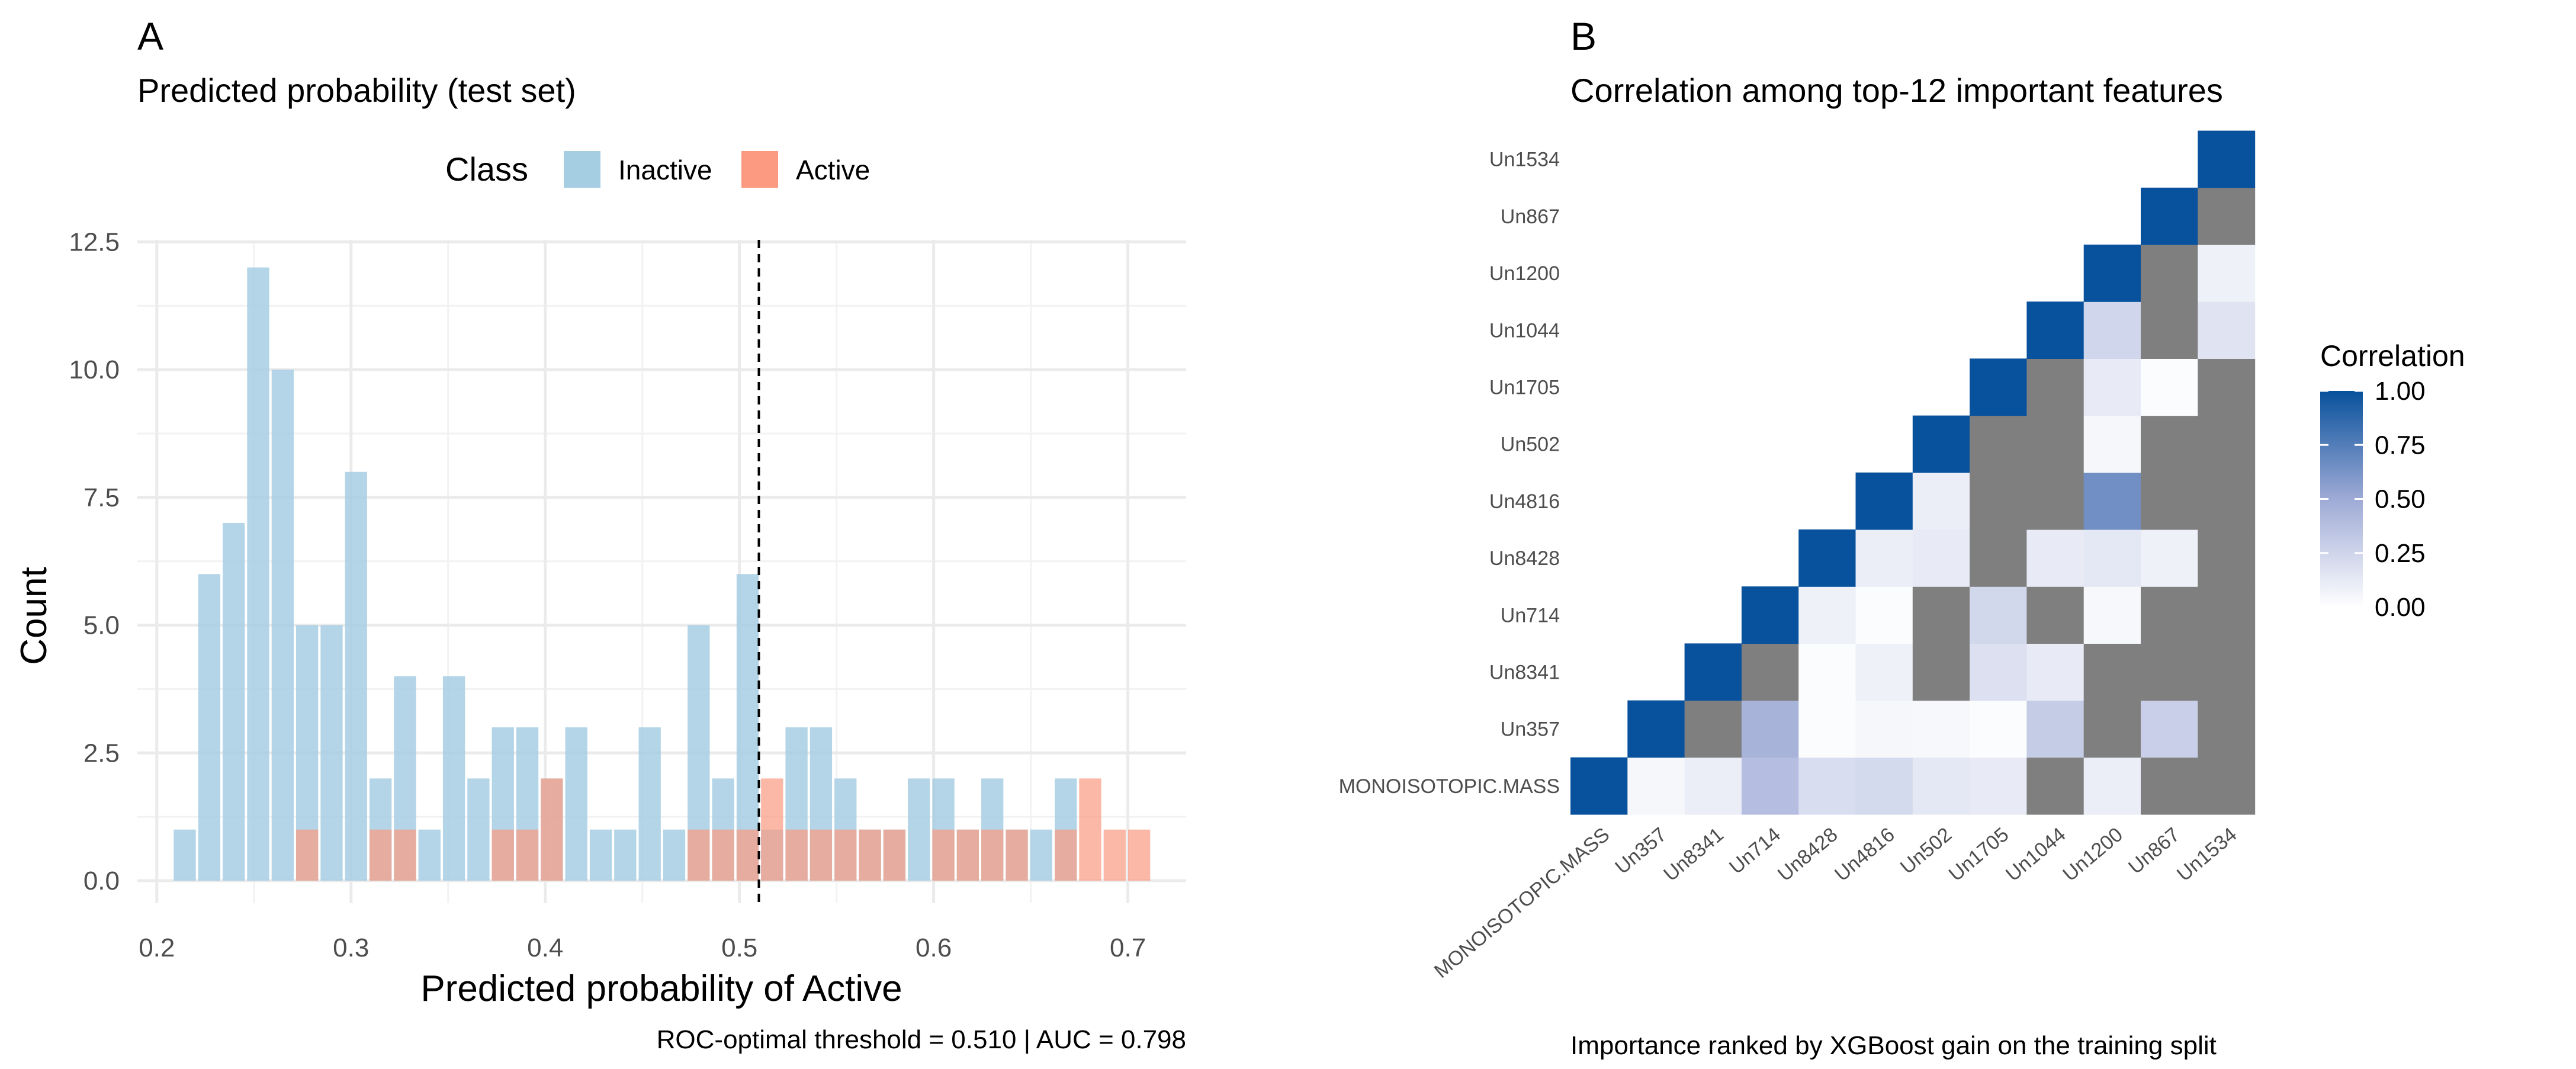 The image size is (2576, 1069). What do you see at coordinates (2400, 608) in the screenshot?
I see `colorbar-tick-label: 0.00` at bounding box center [2400, 608].